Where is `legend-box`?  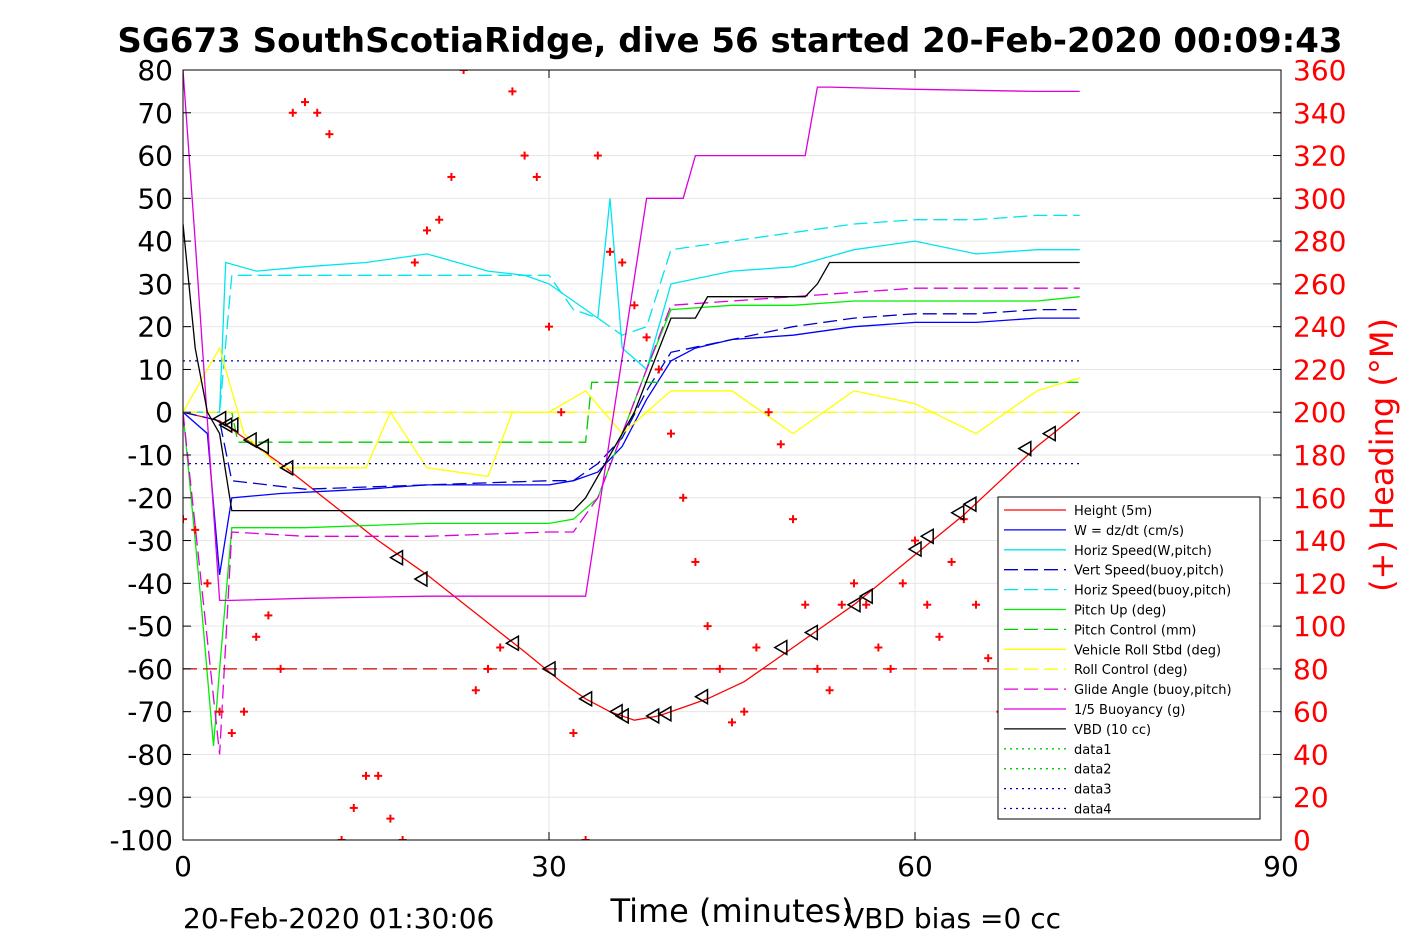
legend-box is located at coordinates (1129, 658).